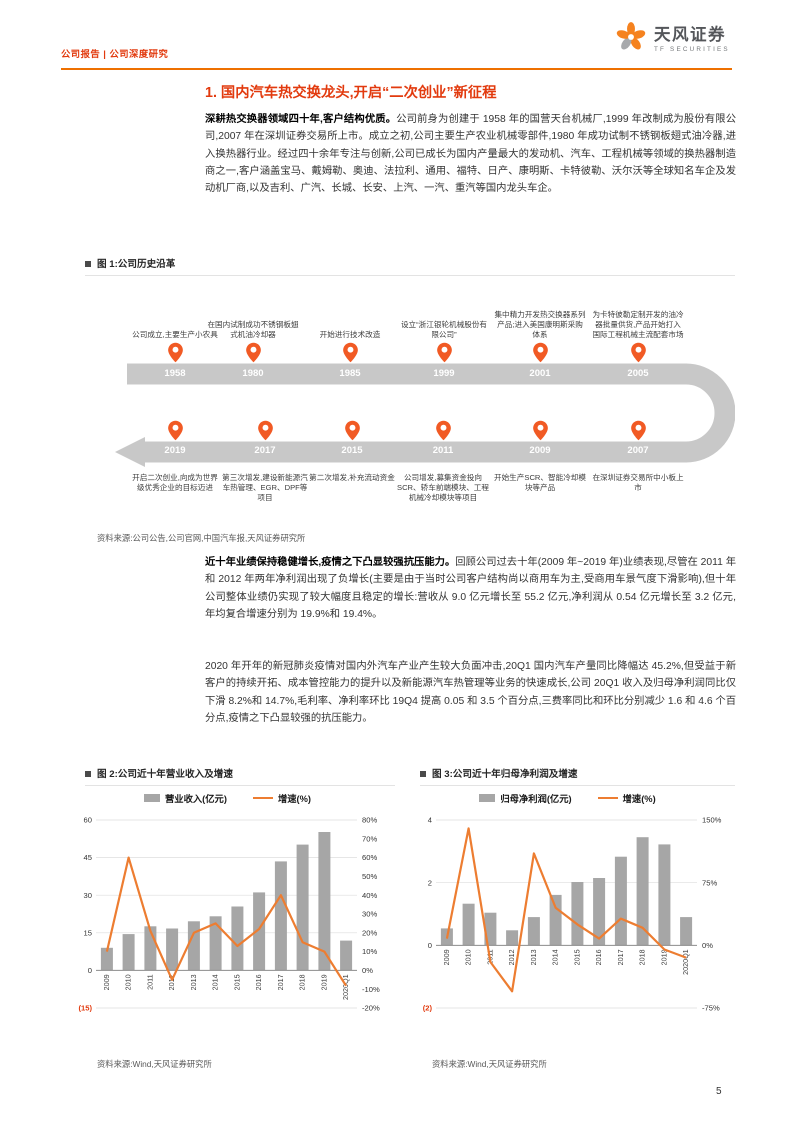 Image resolution: width=793 pixels, height=1122 pixels. Describe the element at coordinates (175, 373) in the screenshot. I see `timeline-year: 1958` at that location.